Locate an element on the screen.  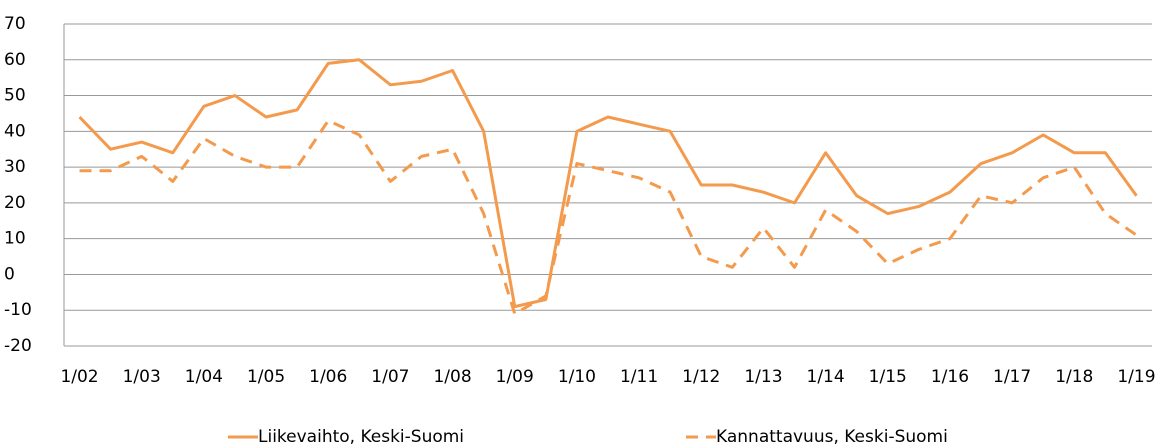
x-tick-label: 1/04 is located at coordinates (204, 377).